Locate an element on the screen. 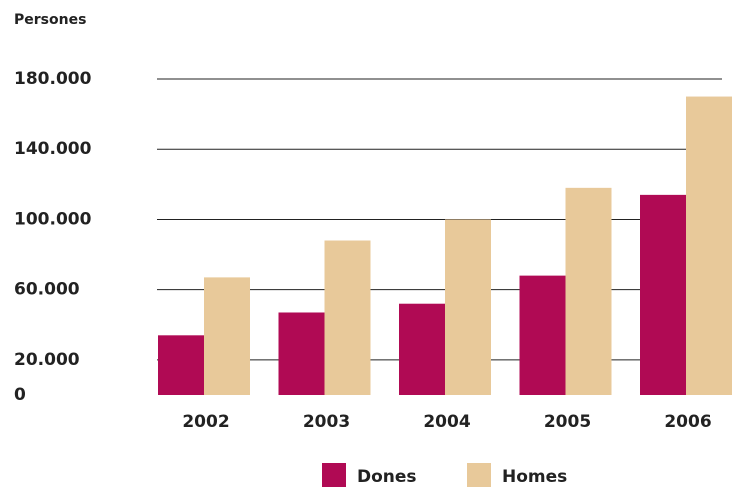 The image size is (734, 487). y-tick-label: 20.000 is located at coordinates (47, 360).